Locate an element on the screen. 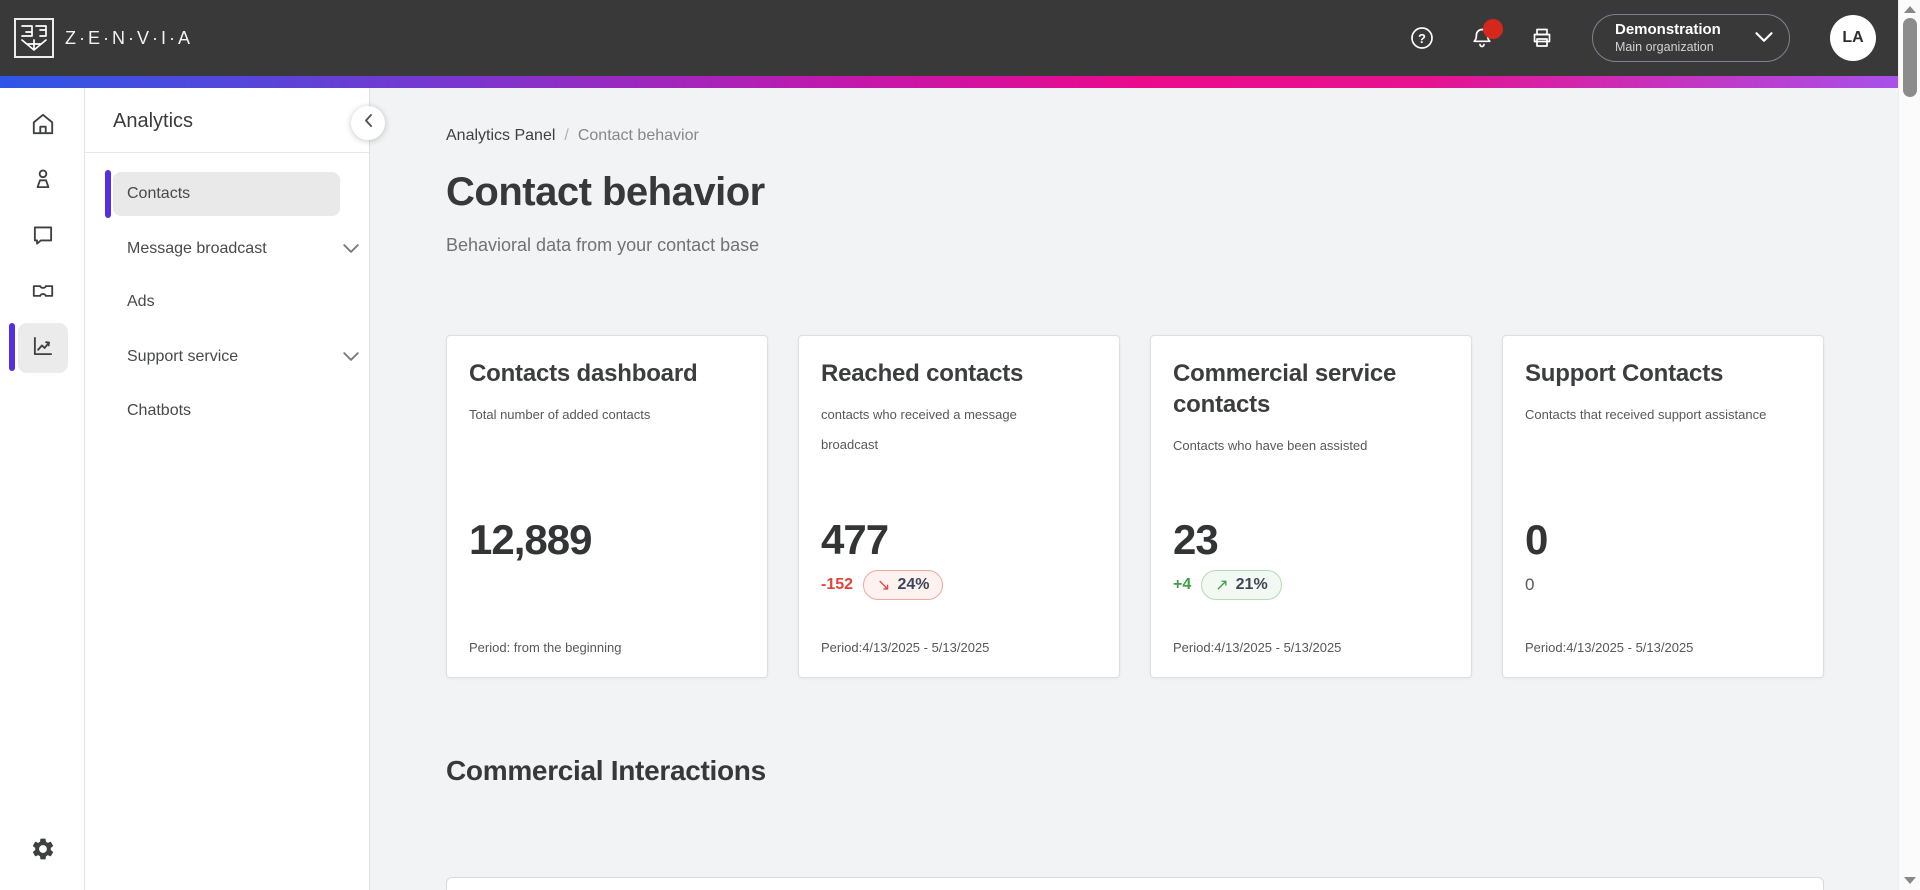 This screenshot has height=890, width=1920. home-icon is located at coordinates (43, 126).